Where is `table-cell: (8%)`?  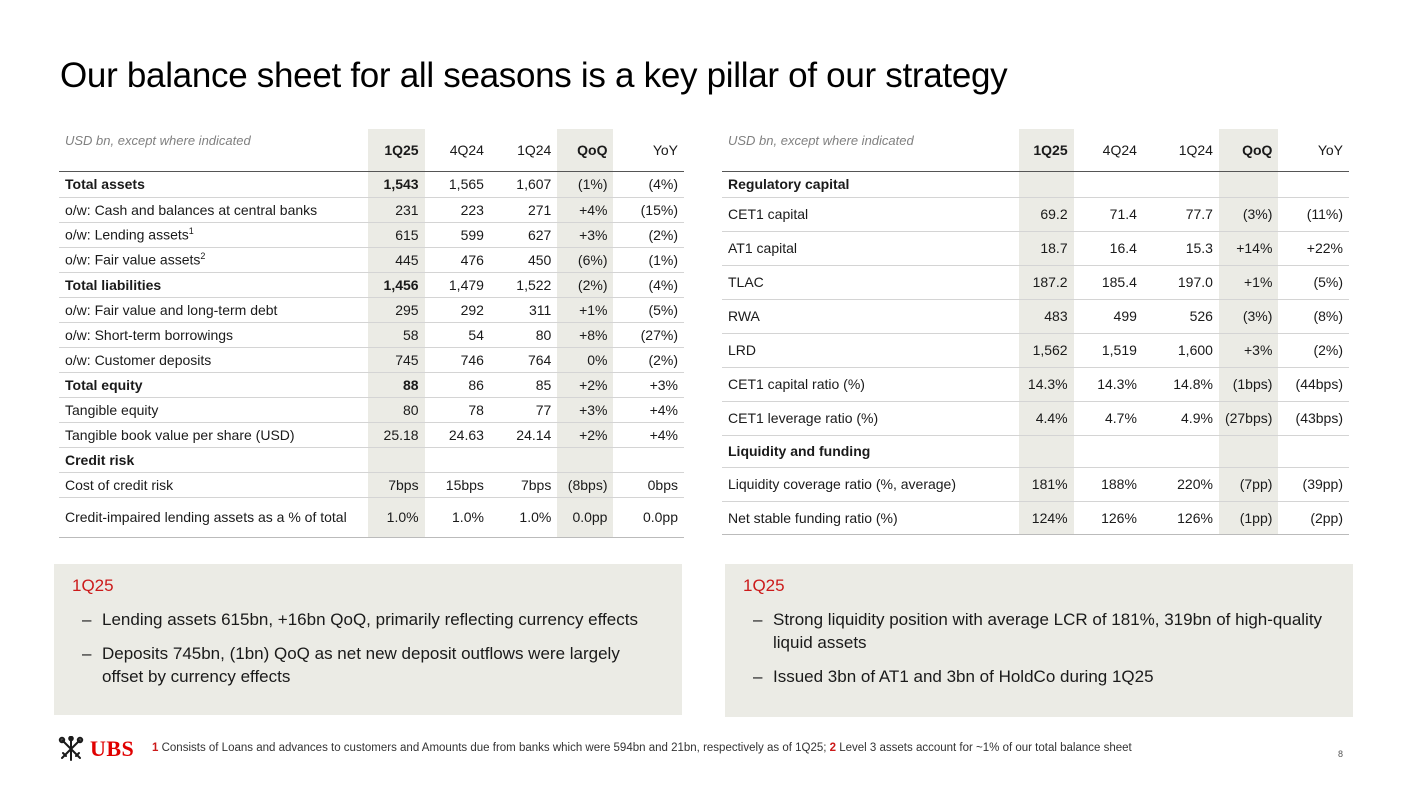 table-cell: (8%) is located at coordinates (1313, 315).